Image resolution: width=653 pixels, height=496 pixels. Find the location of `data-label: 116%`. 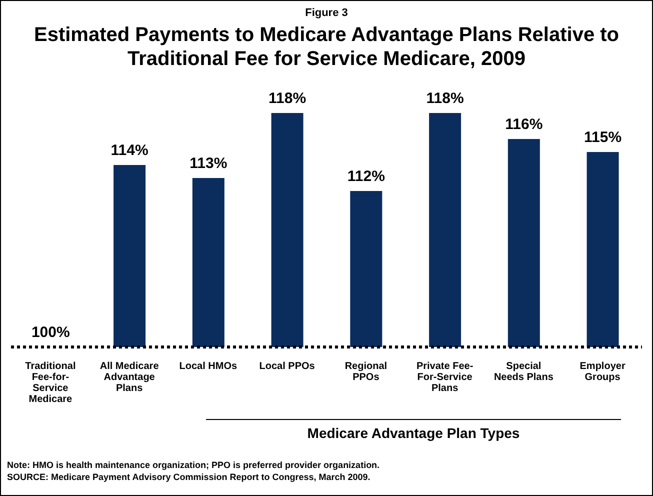

data-label: 116% is located at coordinates (524, 124).